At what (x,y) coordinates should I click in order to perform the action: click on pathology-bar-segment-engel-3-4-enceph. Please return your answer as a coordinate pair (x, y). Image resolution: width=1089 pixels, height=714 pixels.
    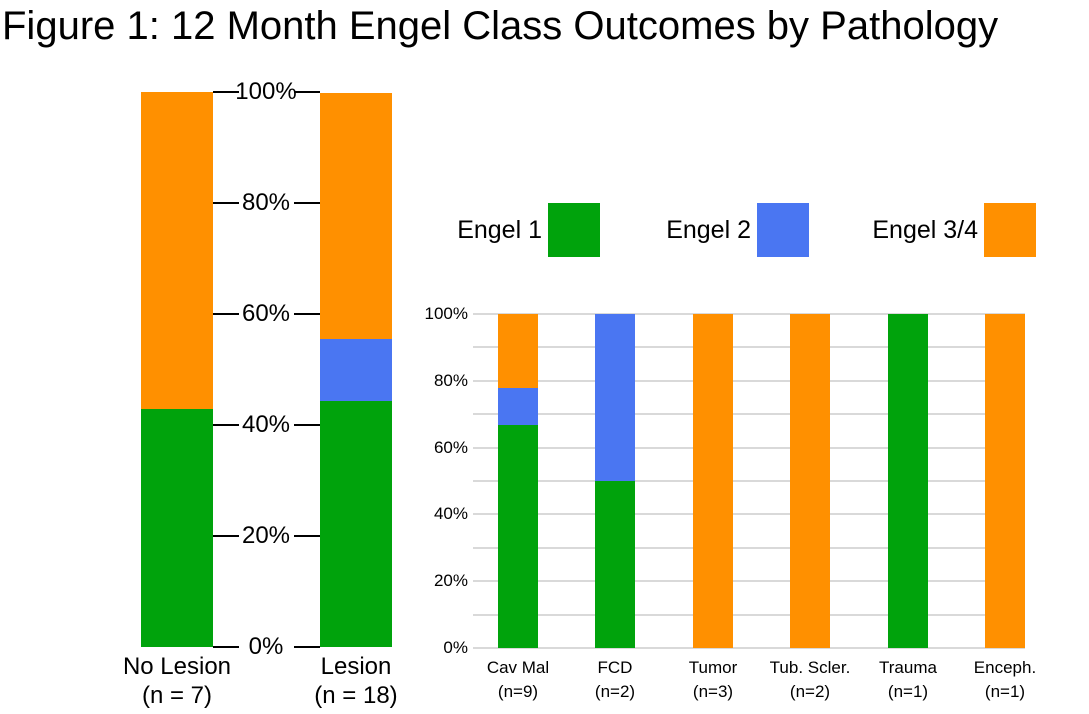
    Looking at the image, I should click on (1005, 481).